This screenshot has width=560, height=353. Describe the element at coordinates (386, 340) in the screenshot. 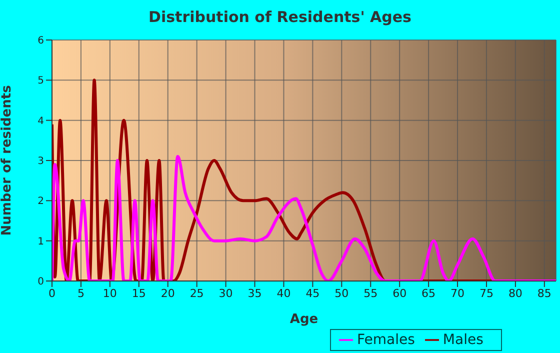

I see `legend-label: Females` at that location.